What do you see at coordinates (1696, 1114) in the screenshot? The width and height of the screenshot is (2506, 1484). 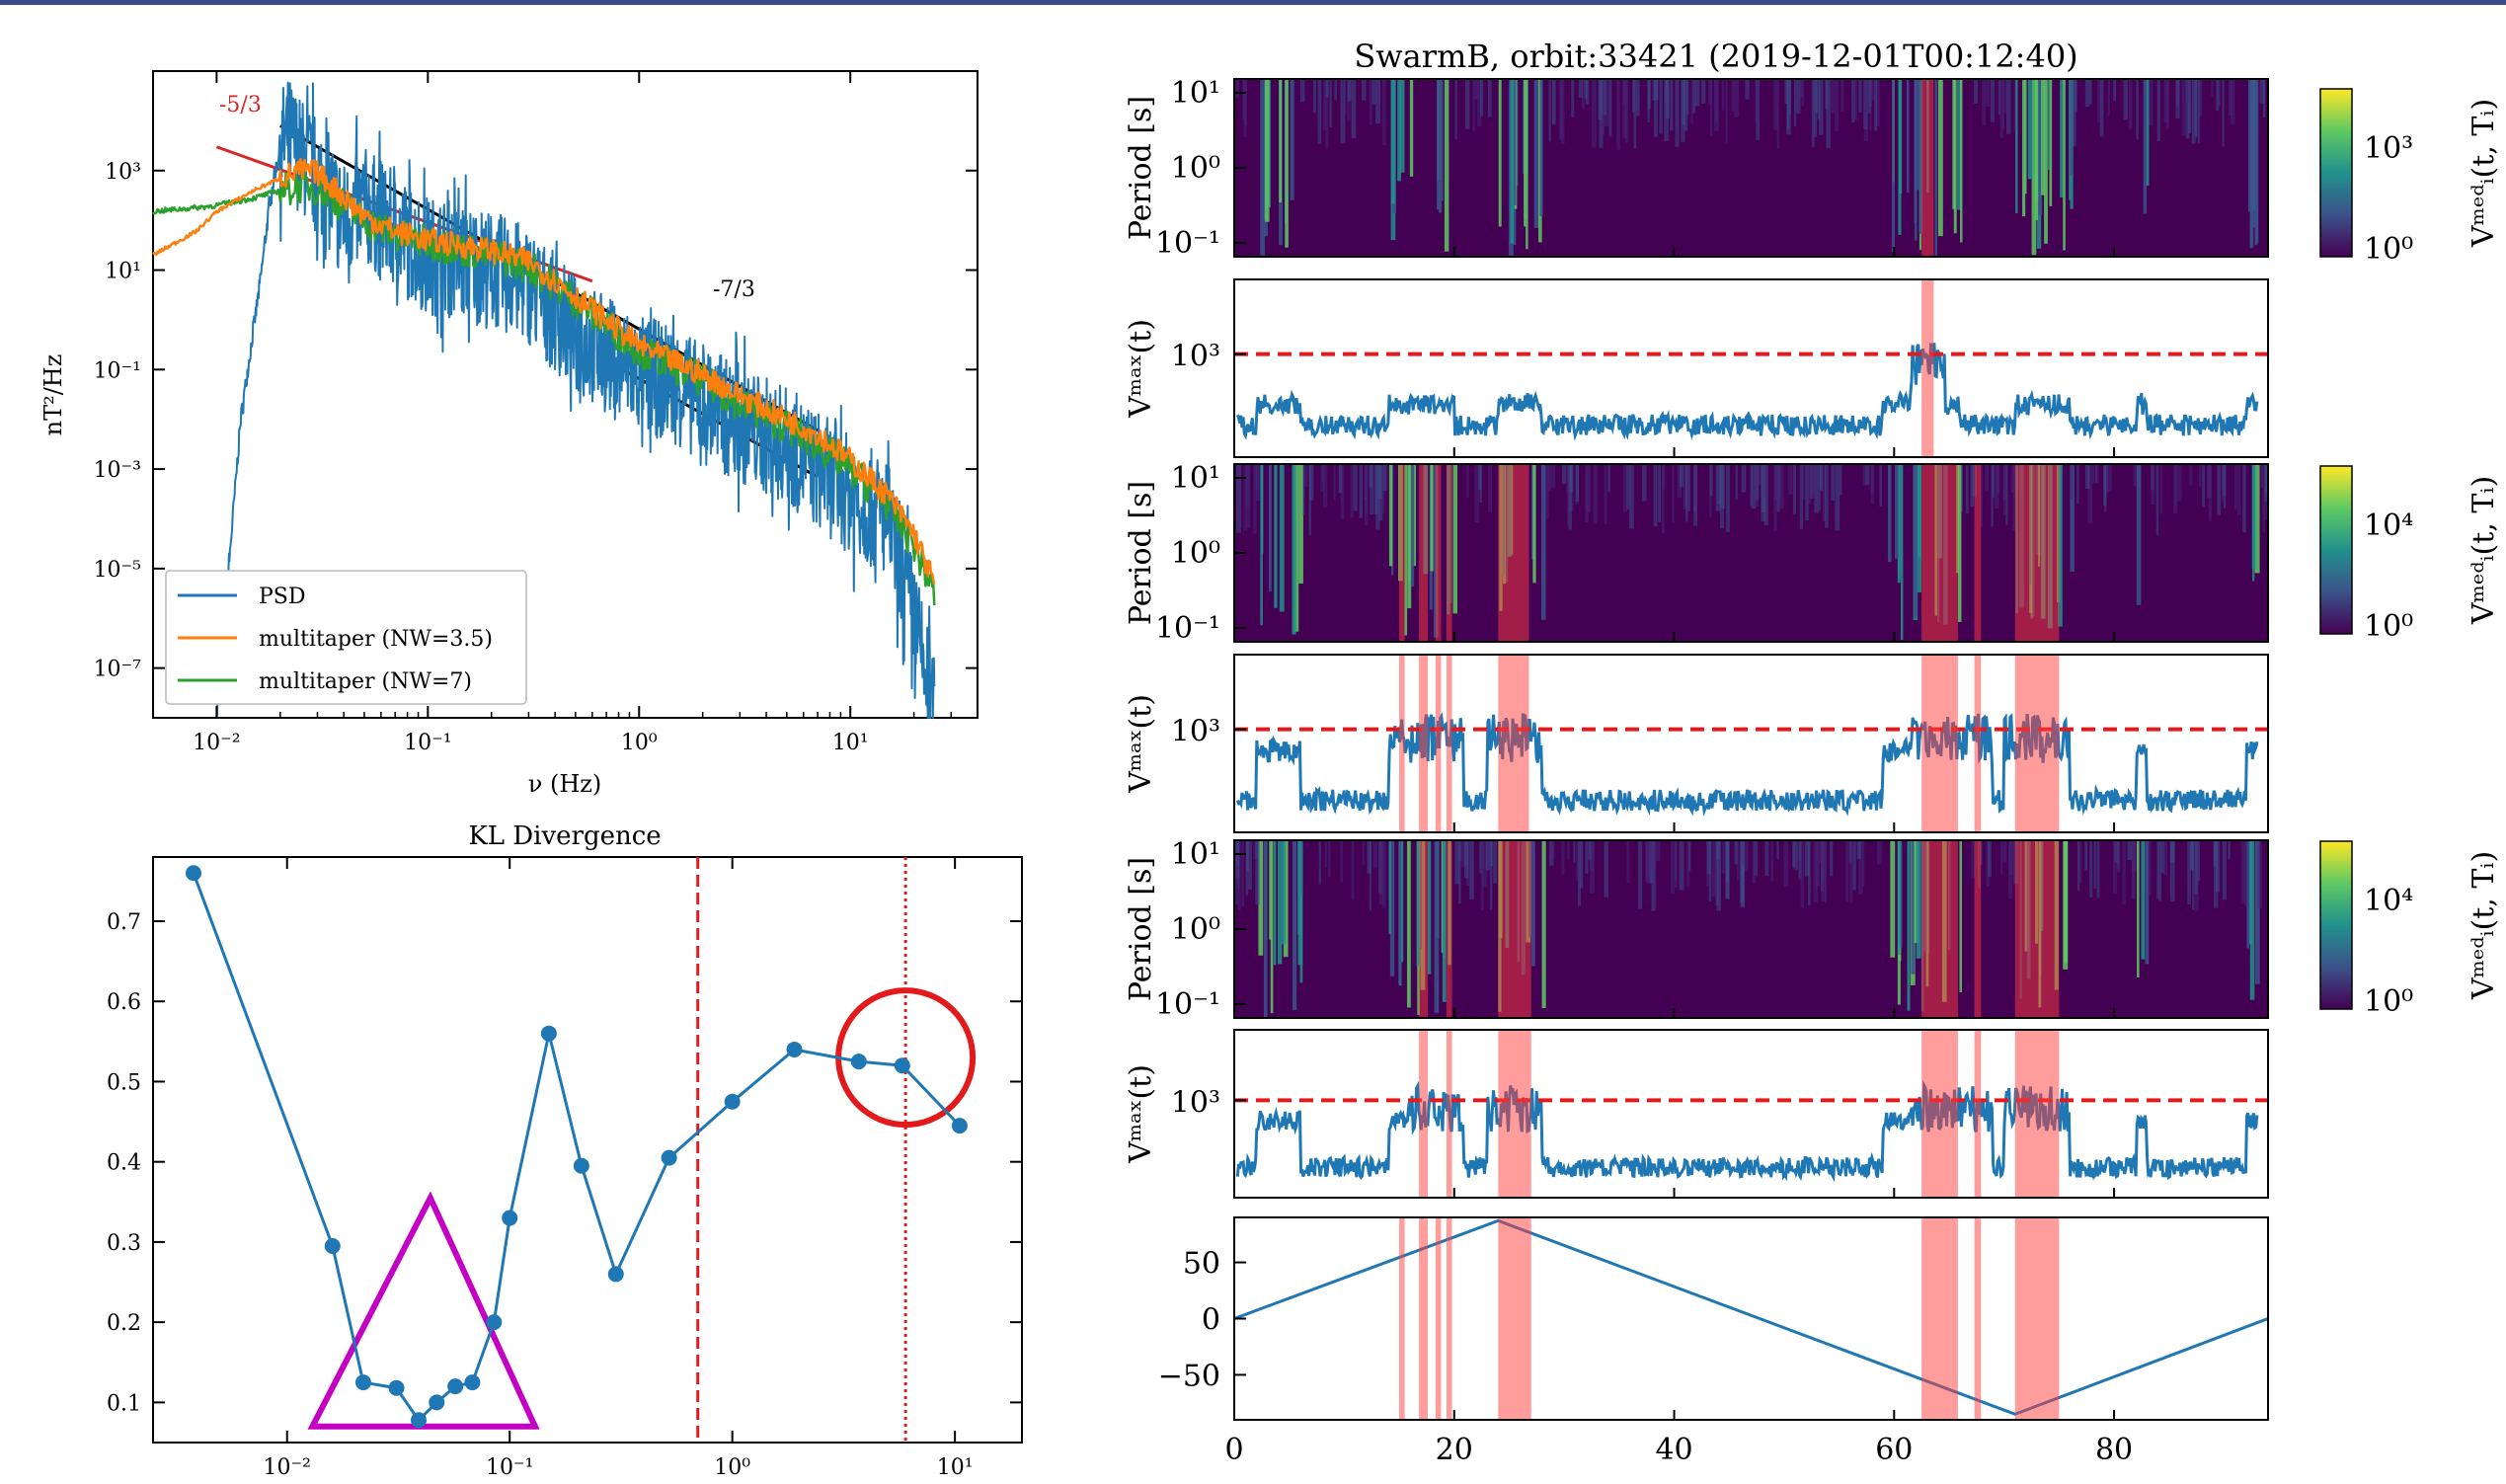 I see `swarm-panel-5: 10³ Vᵐᵃˣ(t)` at bounding box center [1696, 1114].